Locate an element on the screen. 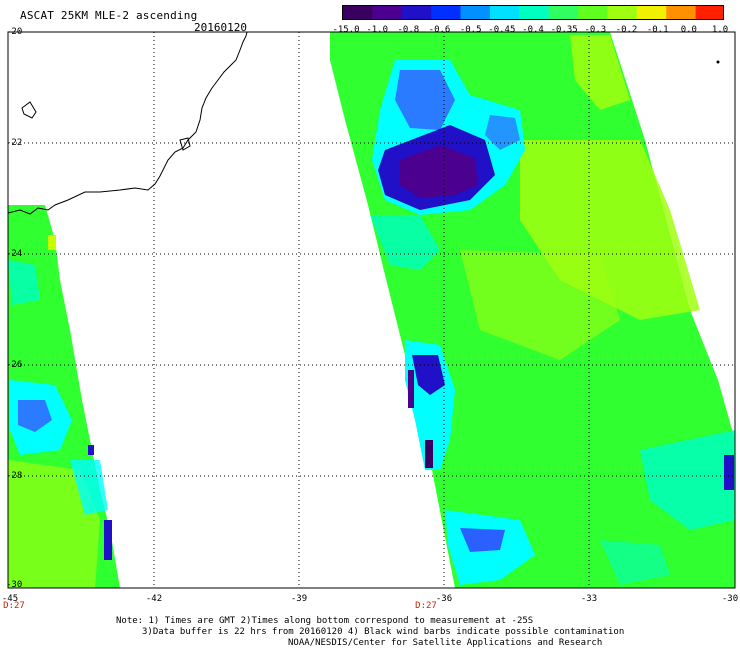  lon-label: -45 is located at coordinates (10, 599).